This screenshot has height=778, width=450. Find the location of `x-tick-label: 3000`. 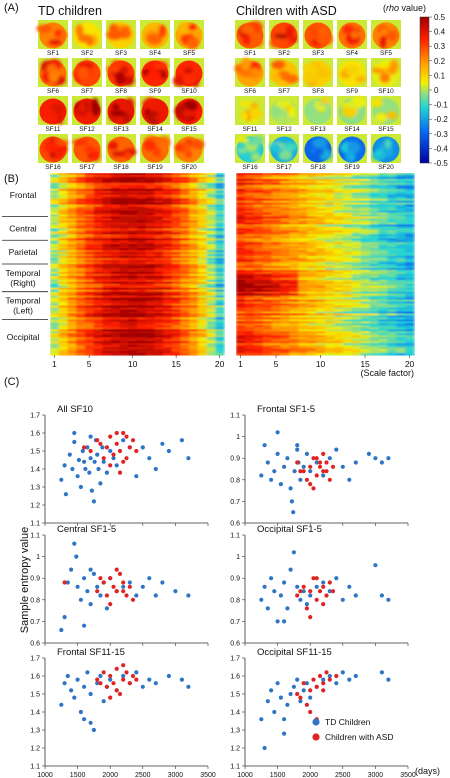

x-tick-label: 3000 is located at coordinates (176, 775).